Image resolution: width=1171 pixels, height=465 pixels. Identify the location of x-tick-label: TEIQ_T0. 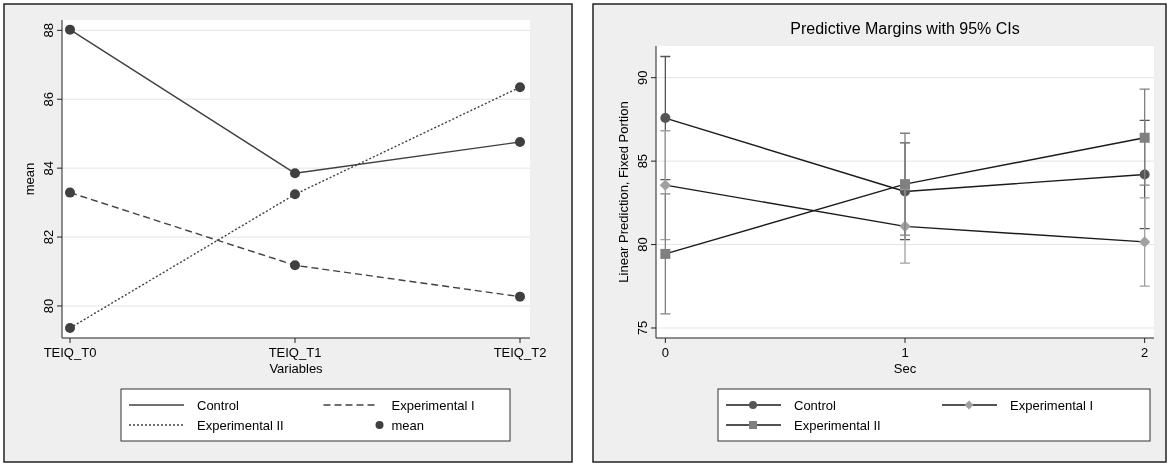
(70, 352).